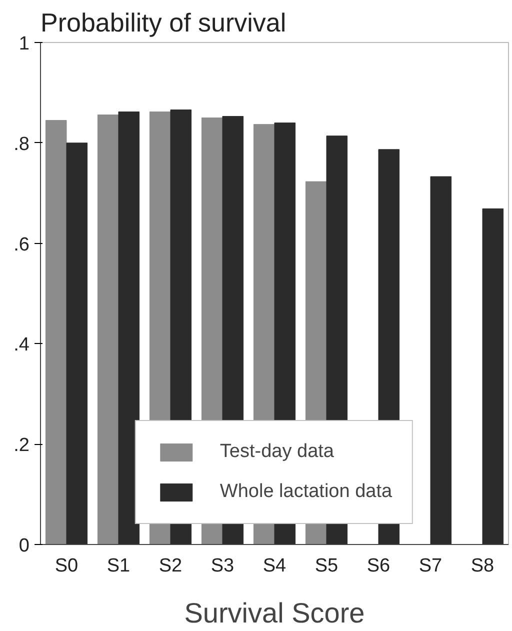  I want to click on y-tick-label: .6, so click(22, 245).